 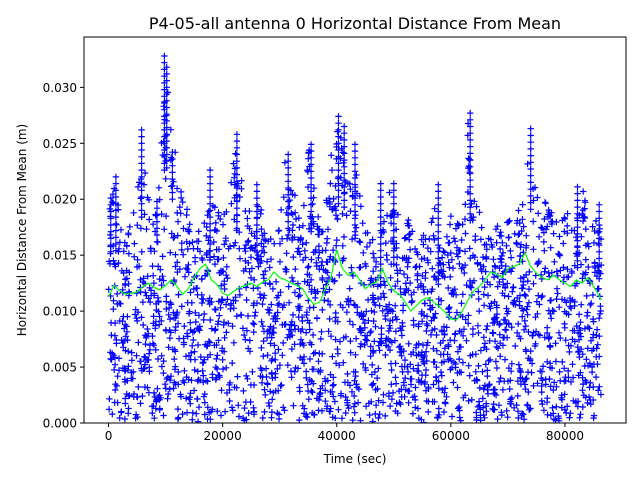 I want to click on x-axis-label: Time (sec), so click(x=355, y=459).